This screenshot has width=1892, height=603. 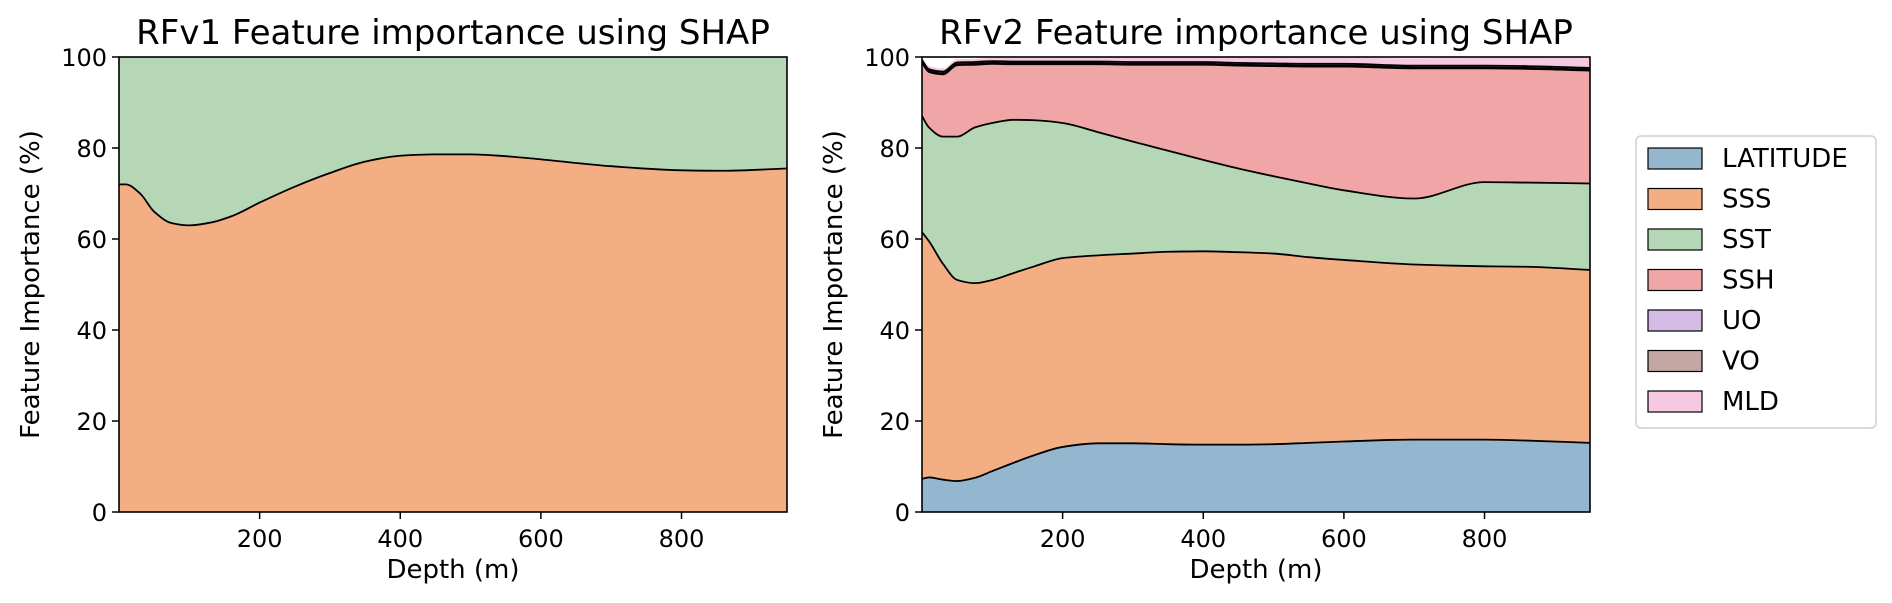 What do you see at coordinates (1785, 159) in the screenshot?
I see `legend-label-latitude: LATITUDE` at bounding box center [1785, 159].